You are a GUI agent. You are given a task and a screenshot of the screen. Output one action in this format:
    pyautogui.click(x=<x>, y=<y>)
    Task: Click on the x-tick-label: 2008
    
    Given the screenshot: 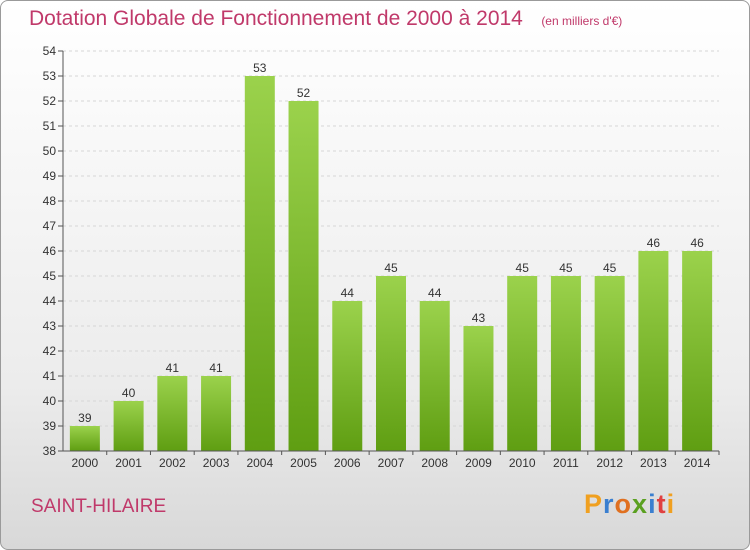 What is the action you would take?
    pyautogui.click(x=434, y=463)
    